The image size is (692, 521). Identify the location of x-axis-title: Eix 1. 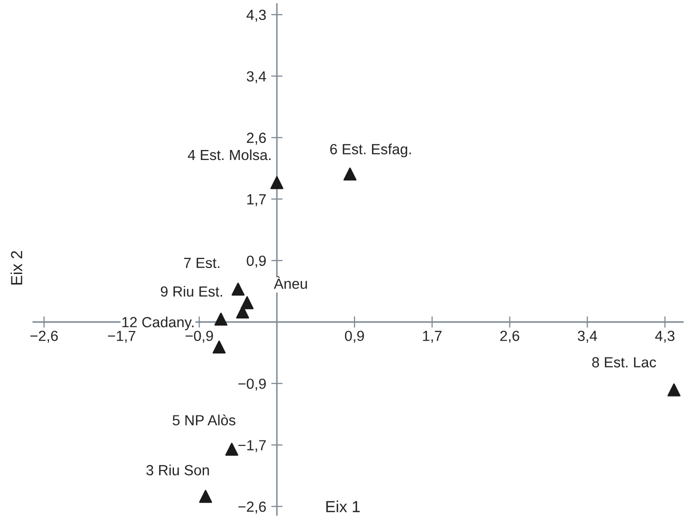
(343, 506).